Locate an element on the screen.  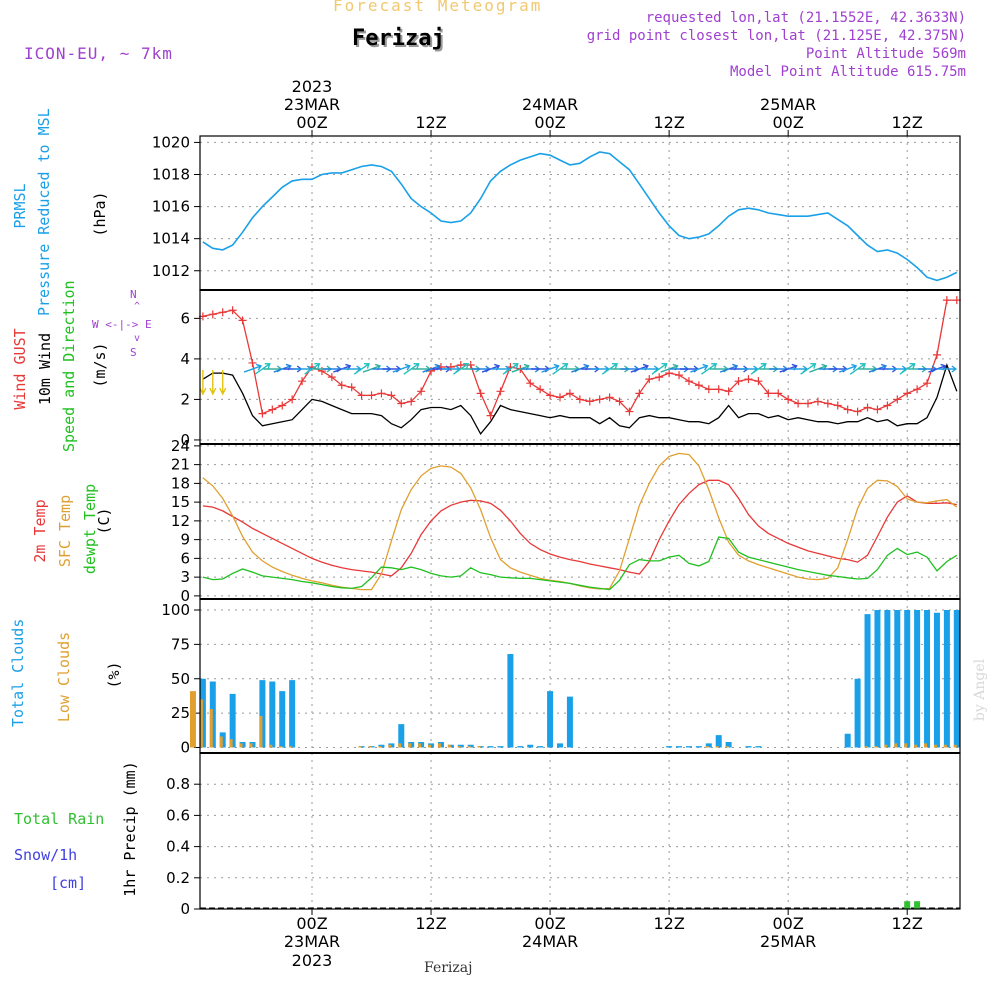
top-hour-label: 00Z is located at coordinates (787, 122).